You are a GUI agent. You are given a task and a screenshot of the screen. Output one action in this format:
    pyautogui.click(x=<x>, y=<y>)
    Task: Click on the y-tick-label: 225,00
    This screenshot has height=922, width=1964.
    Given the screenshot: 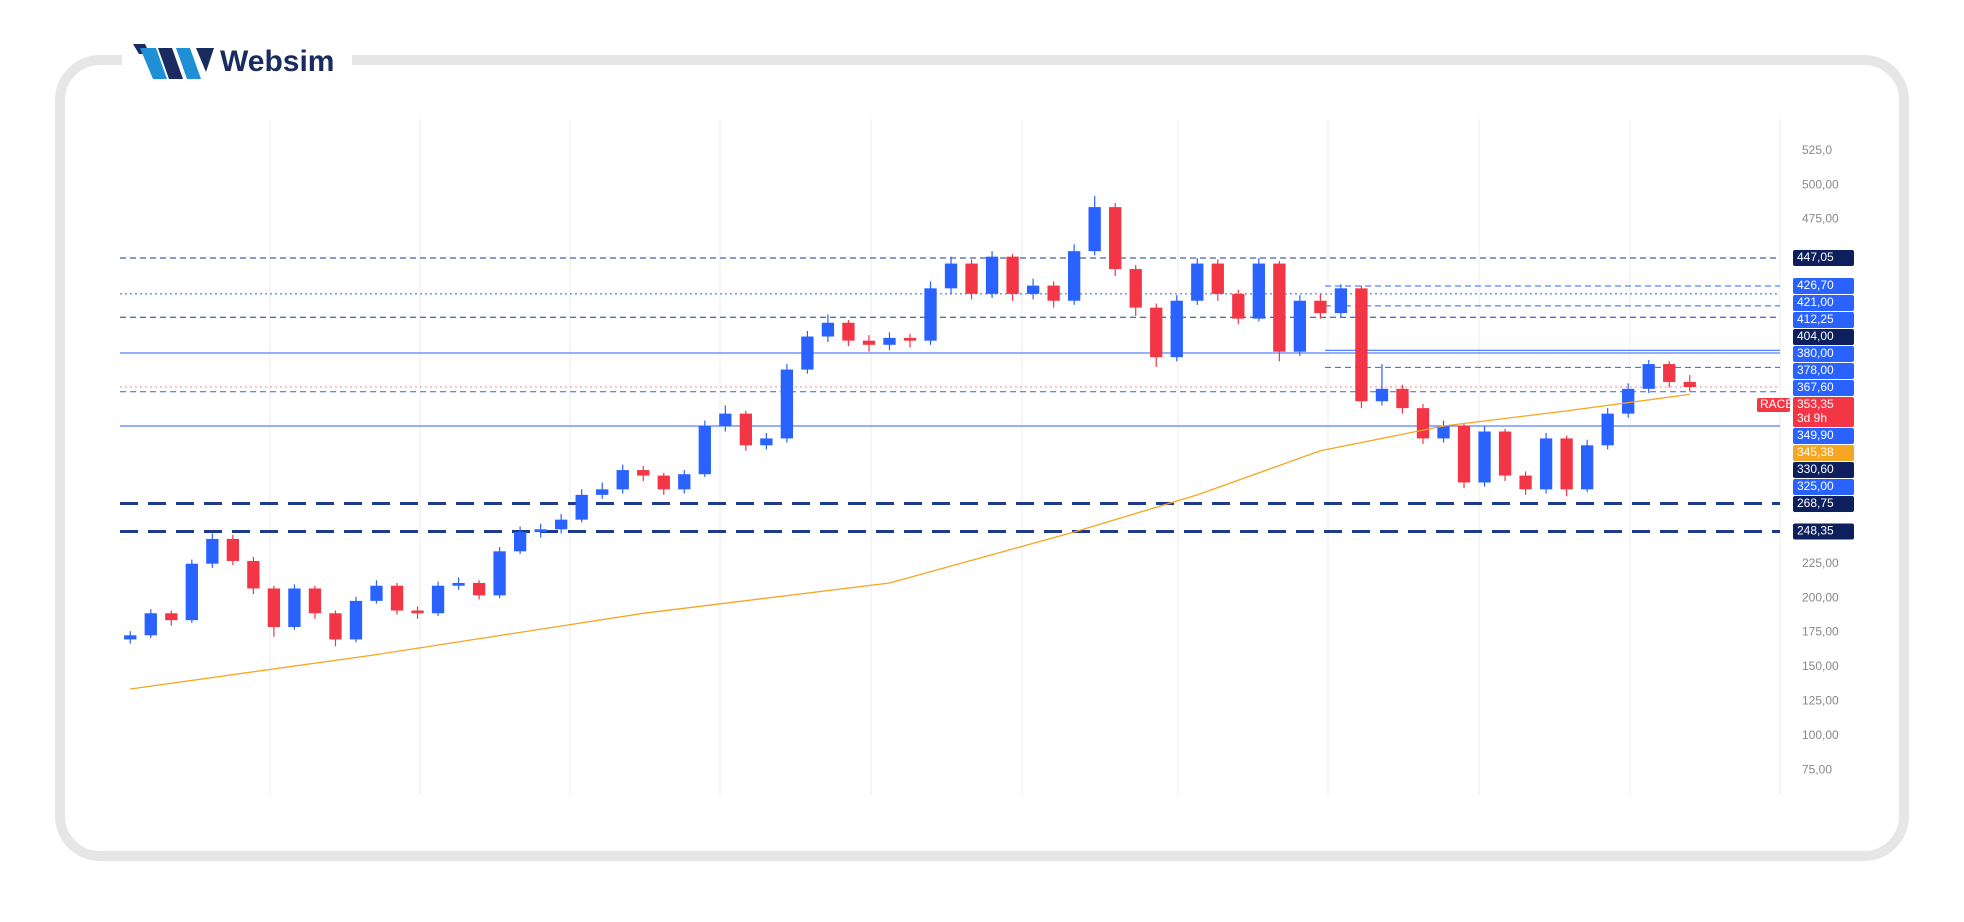 What is the action you would take?
    pyautogui.click(x=1820, y=563)
    